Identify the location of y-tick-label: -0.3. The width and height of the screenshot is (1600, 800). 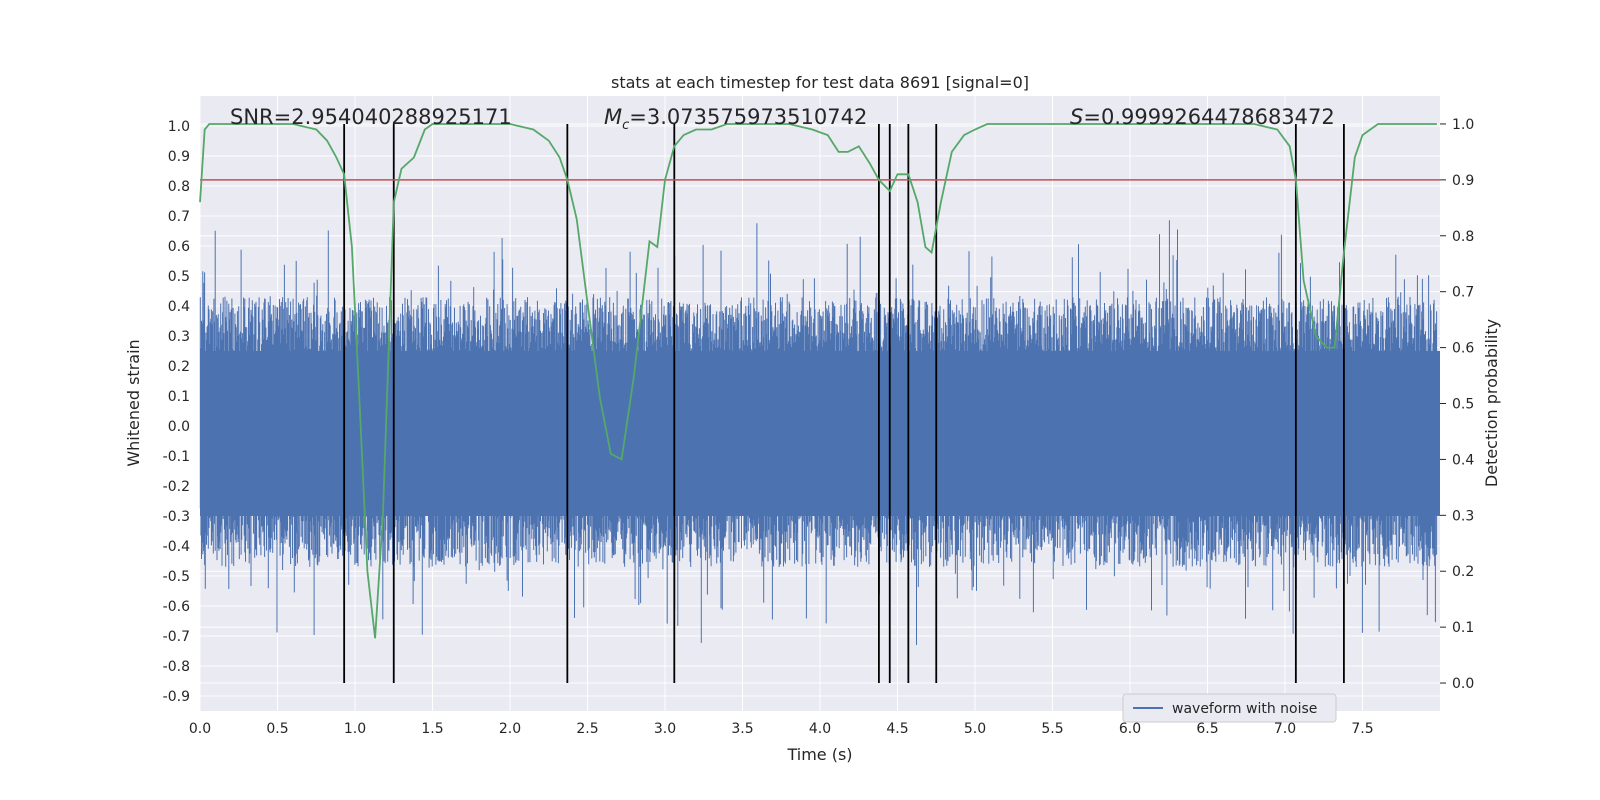
(176, 517).